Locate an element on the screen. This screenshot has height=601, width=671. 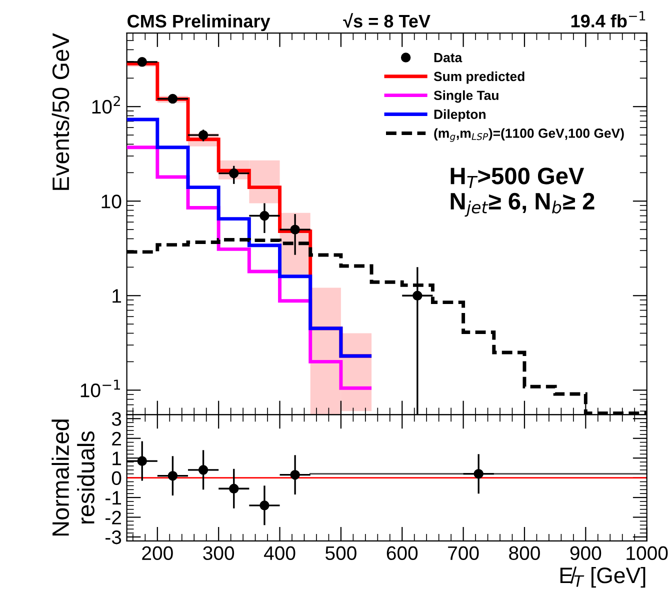
y-axis-title: Events/50 GeV is located at coordinates (61, 111).